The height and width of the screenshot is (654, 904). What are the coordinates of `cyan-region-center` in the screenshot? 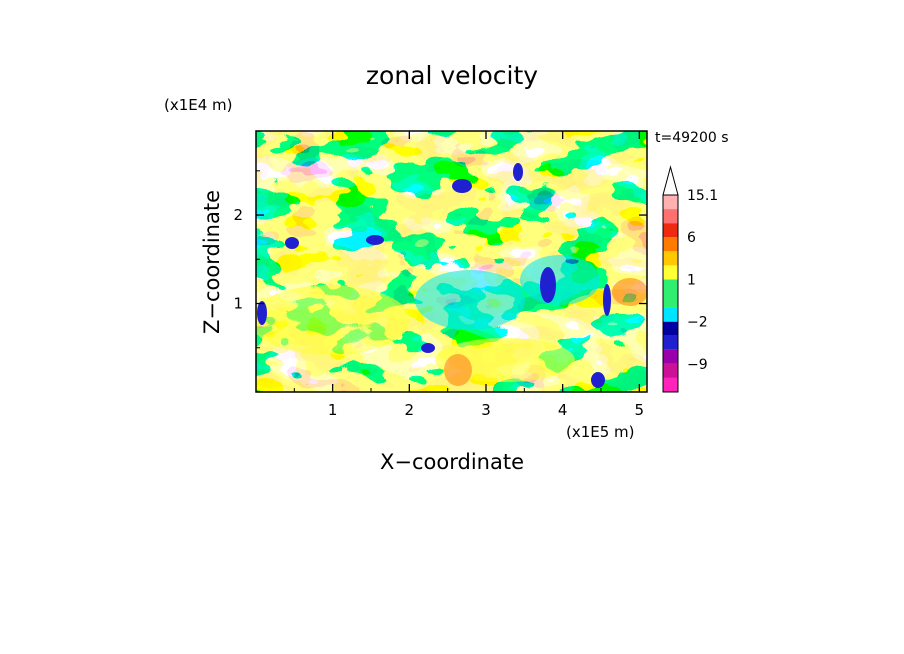 It's located at (470, 300).